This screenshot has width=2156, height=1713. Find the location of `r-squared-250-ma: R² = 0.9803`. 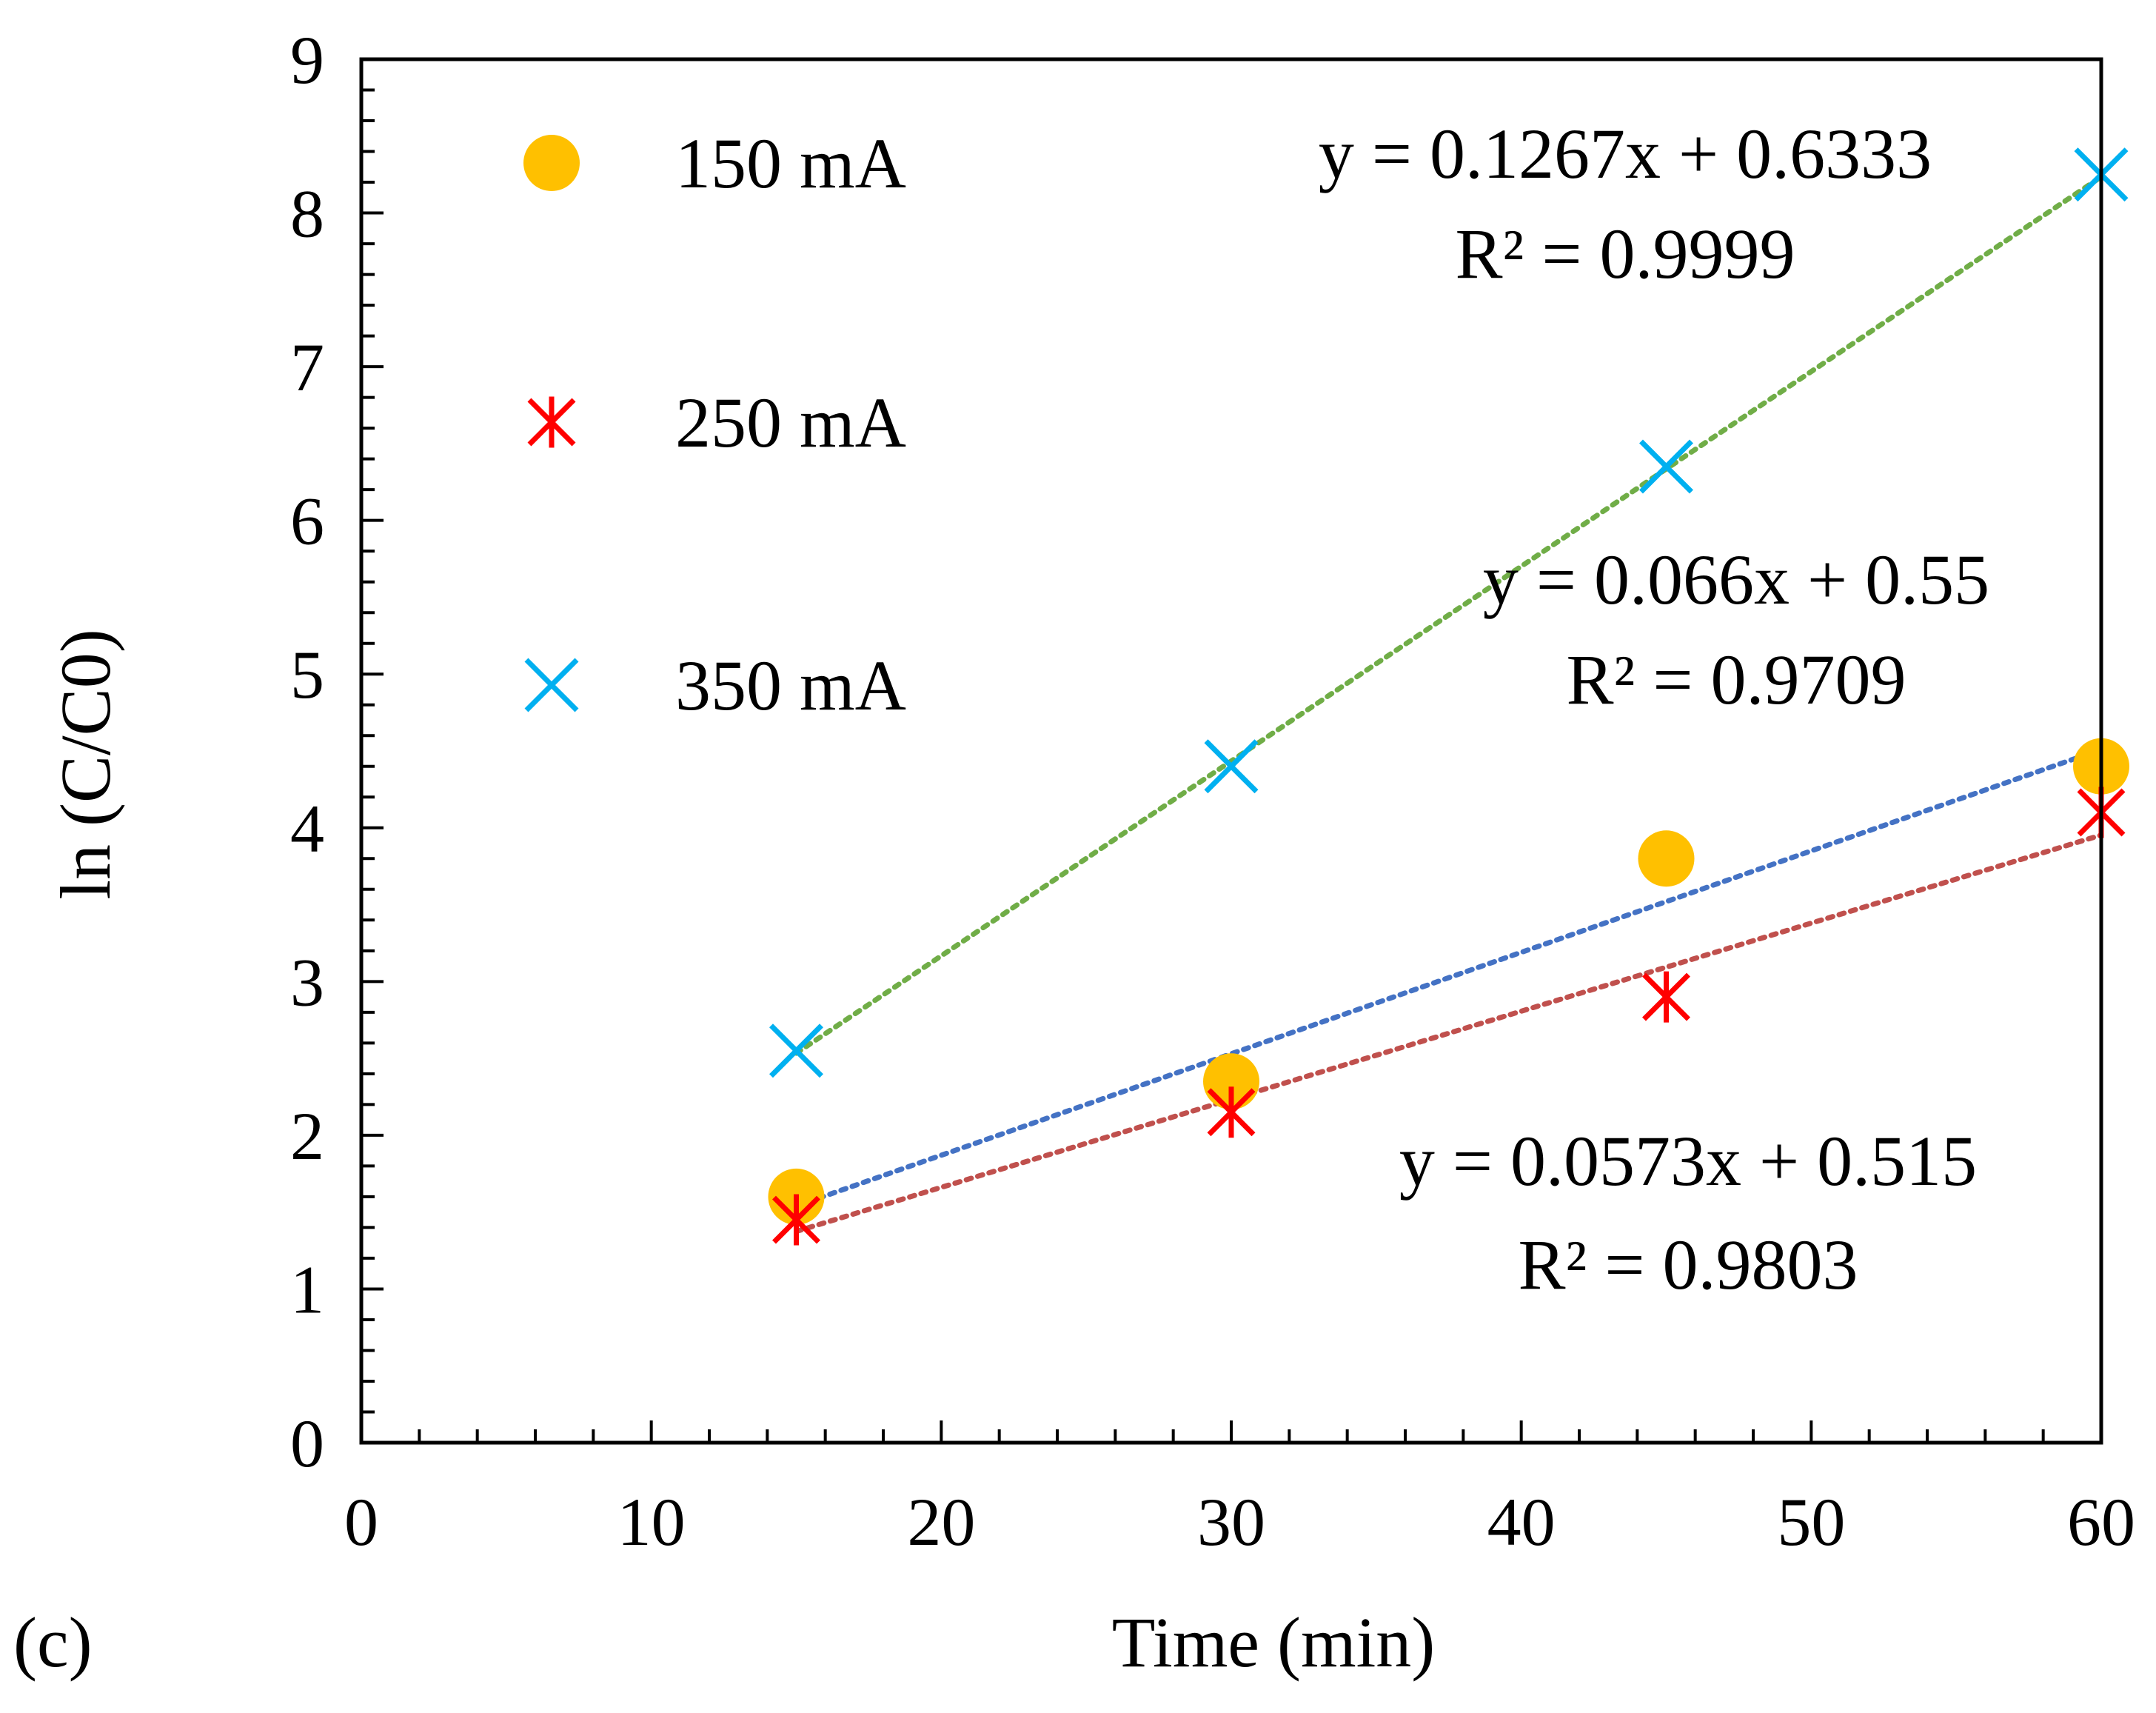

r-squared-250-ma: R² = 0.9803 is located at coordinates (1688, 1264).